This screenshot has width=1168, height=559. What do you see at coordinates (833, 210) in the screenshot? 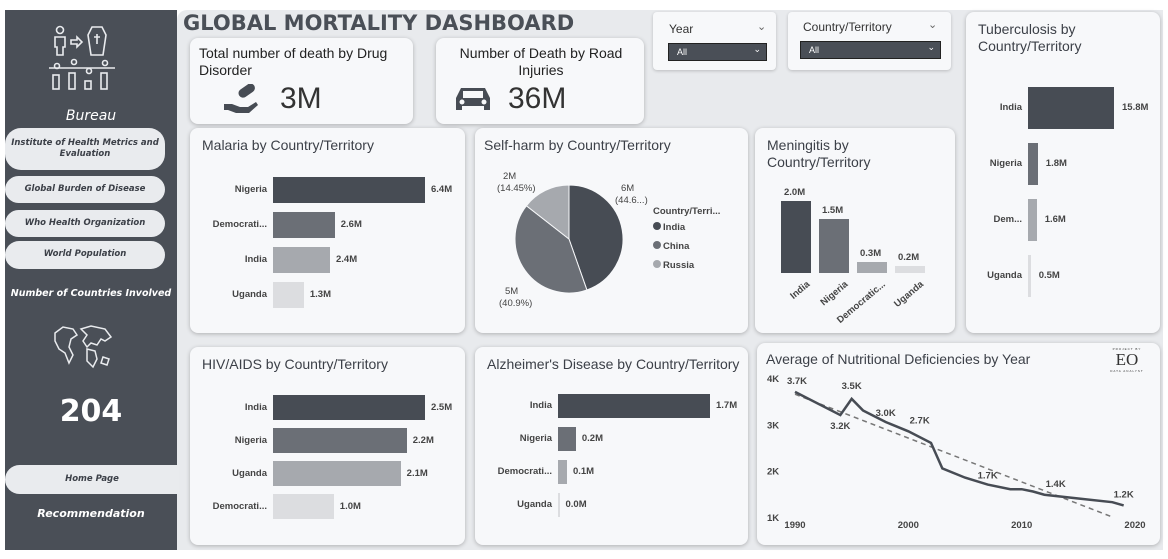
I see `data-label: 1.5M` at bounding box center [833, 210].